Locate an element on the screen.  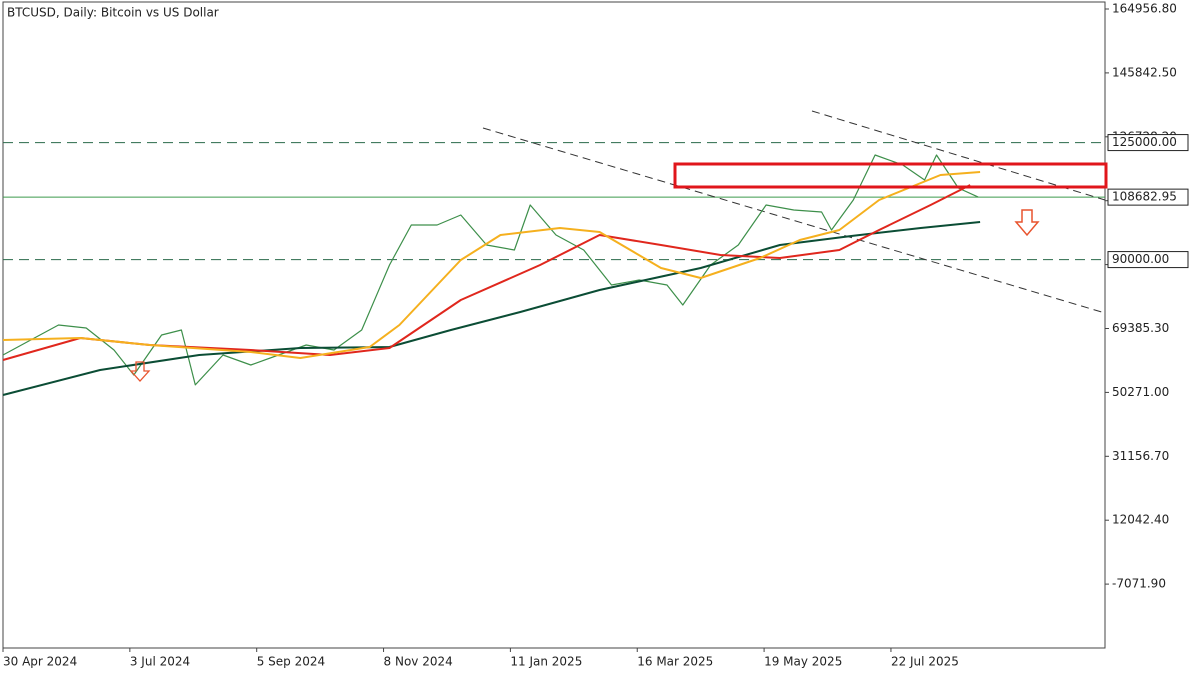
x-tick-label: 22 Jul 2025 is located at coordinates (925, 662).